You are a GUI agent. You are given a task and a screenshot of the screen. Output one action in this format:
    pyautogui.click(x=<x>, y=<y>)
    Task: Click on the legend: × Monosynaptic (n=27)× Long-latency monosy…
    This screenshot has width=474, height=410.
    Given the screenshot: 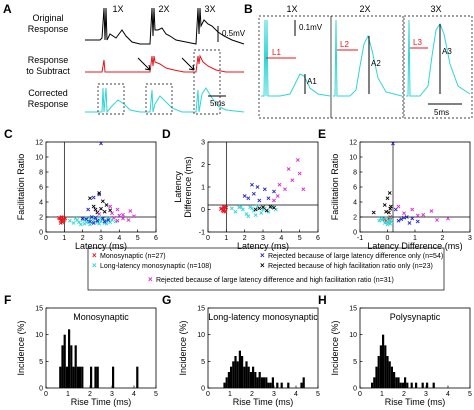 What is the action you would take?
    pyautogui.click(x=266, y=269)
    